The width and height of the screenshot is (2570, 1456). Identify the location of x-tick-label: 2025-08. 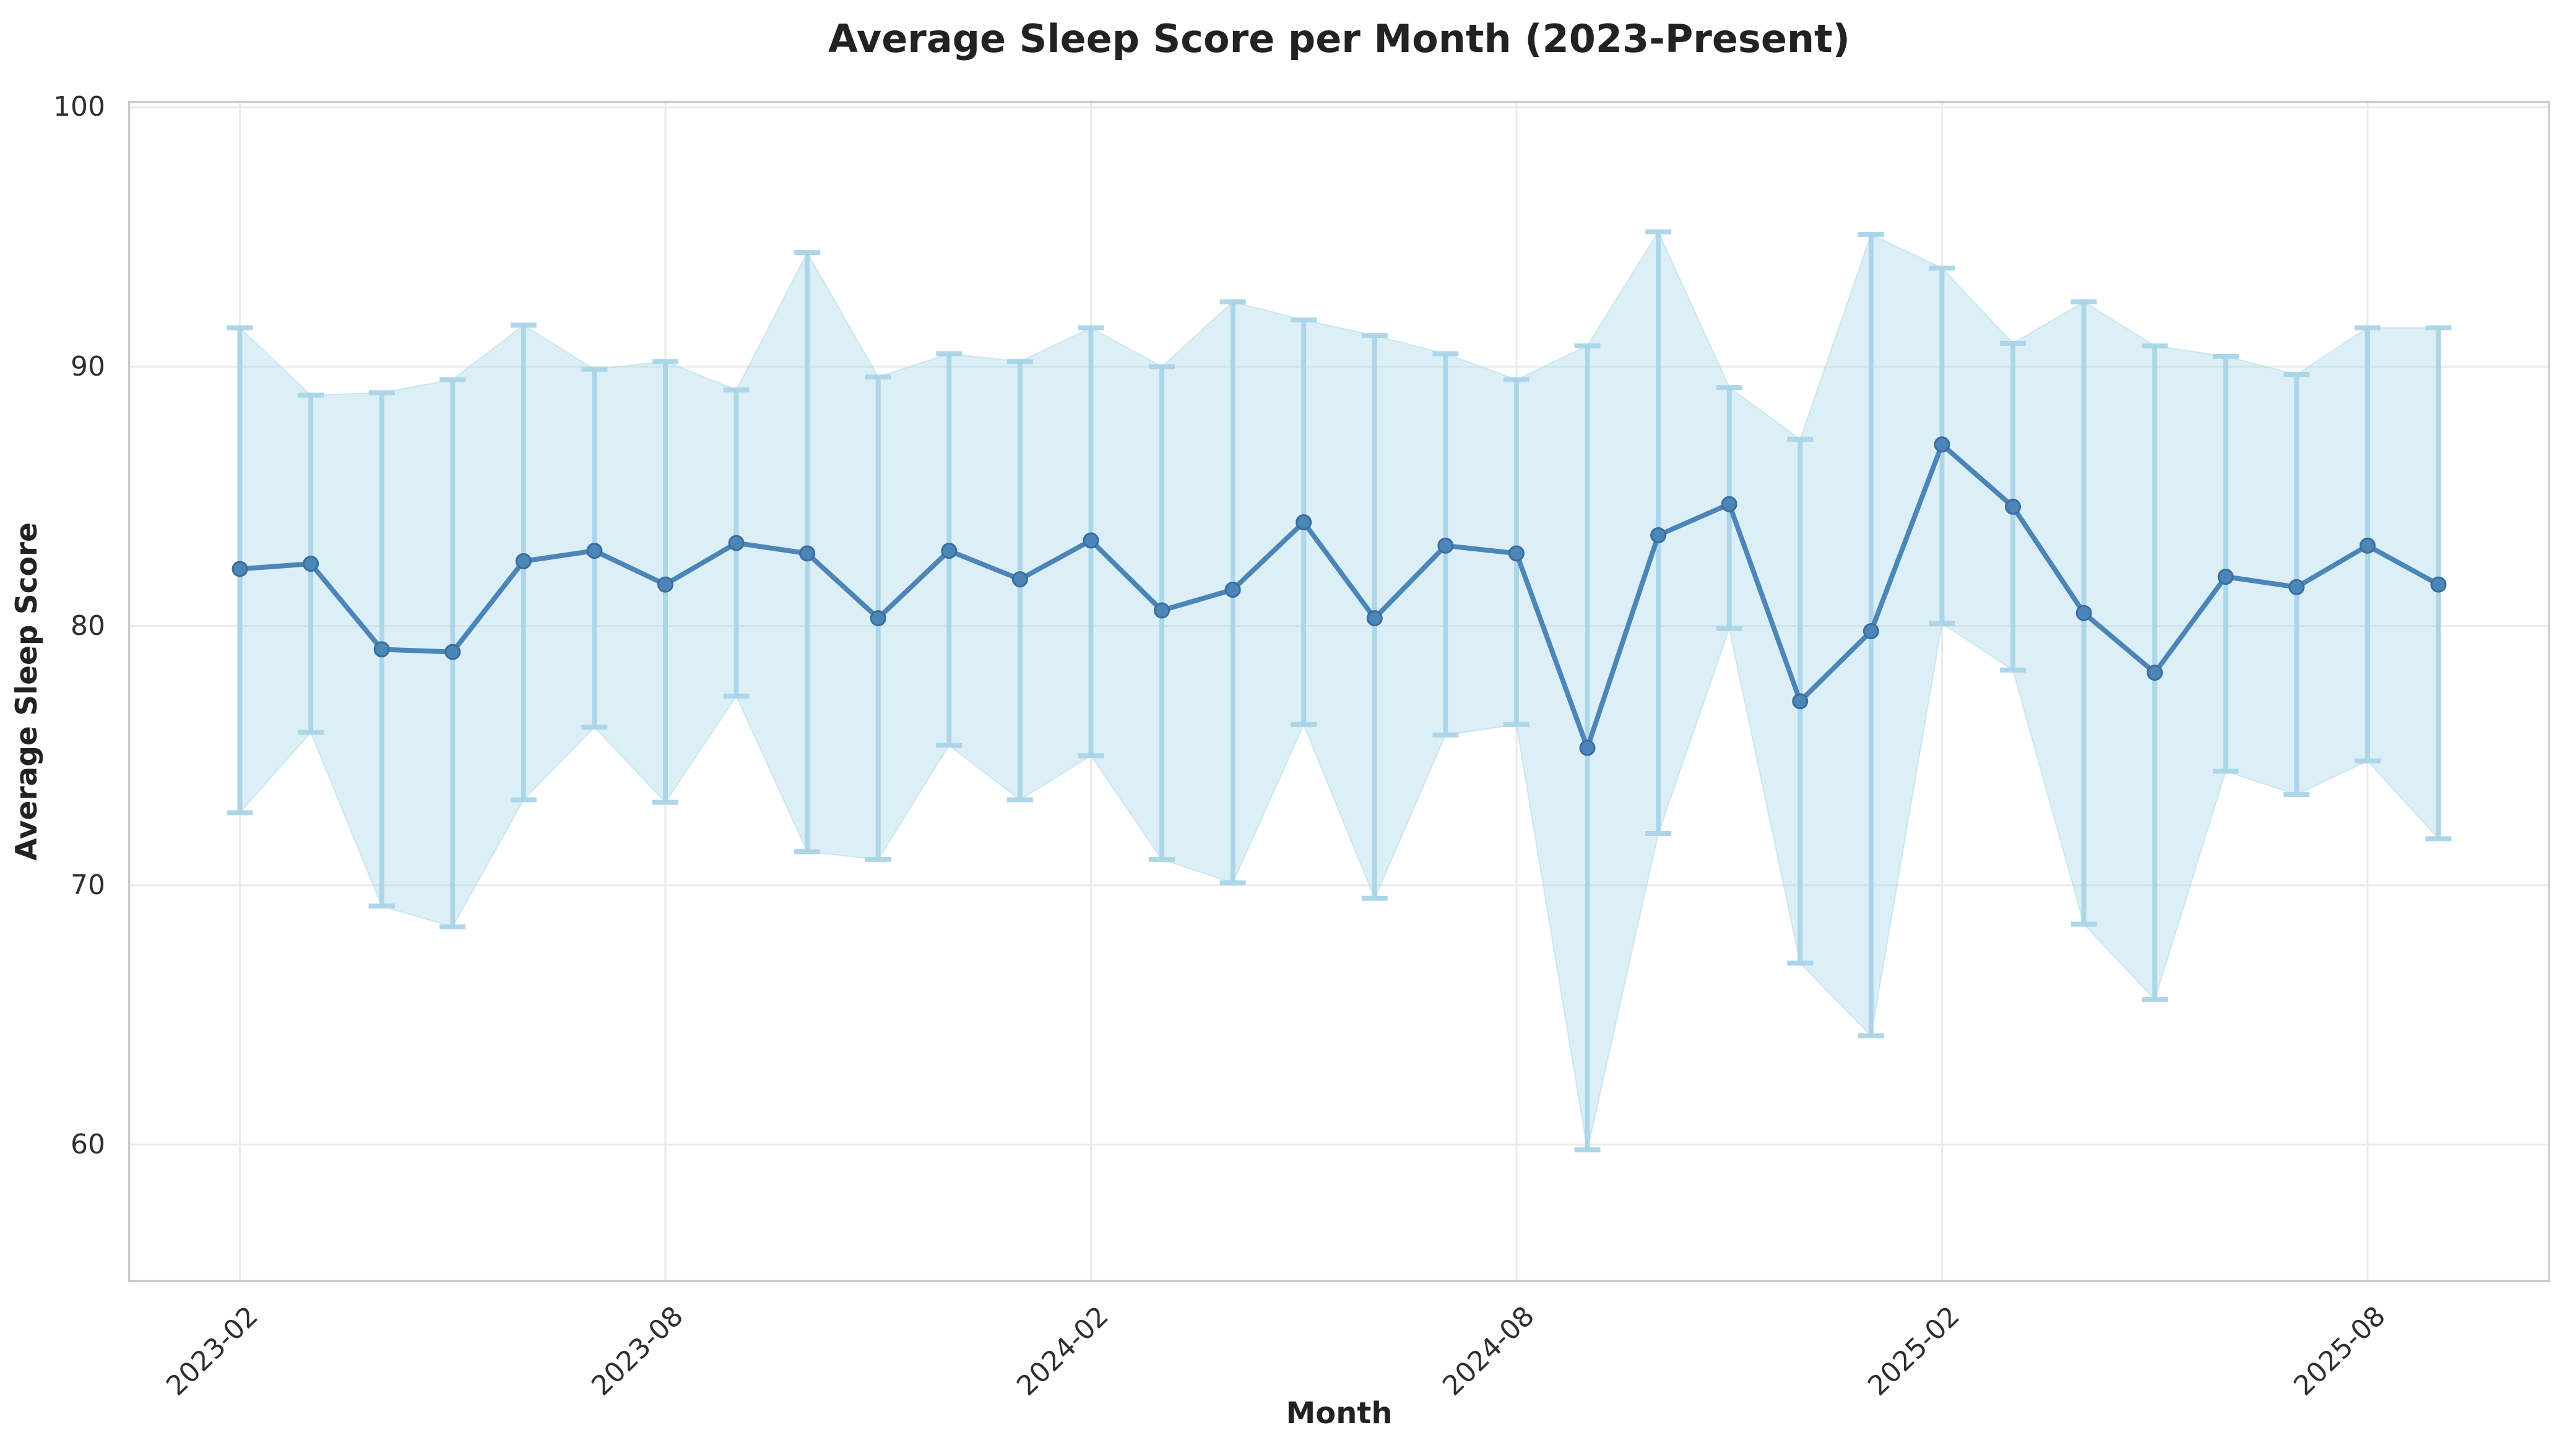
(2339, 1351).